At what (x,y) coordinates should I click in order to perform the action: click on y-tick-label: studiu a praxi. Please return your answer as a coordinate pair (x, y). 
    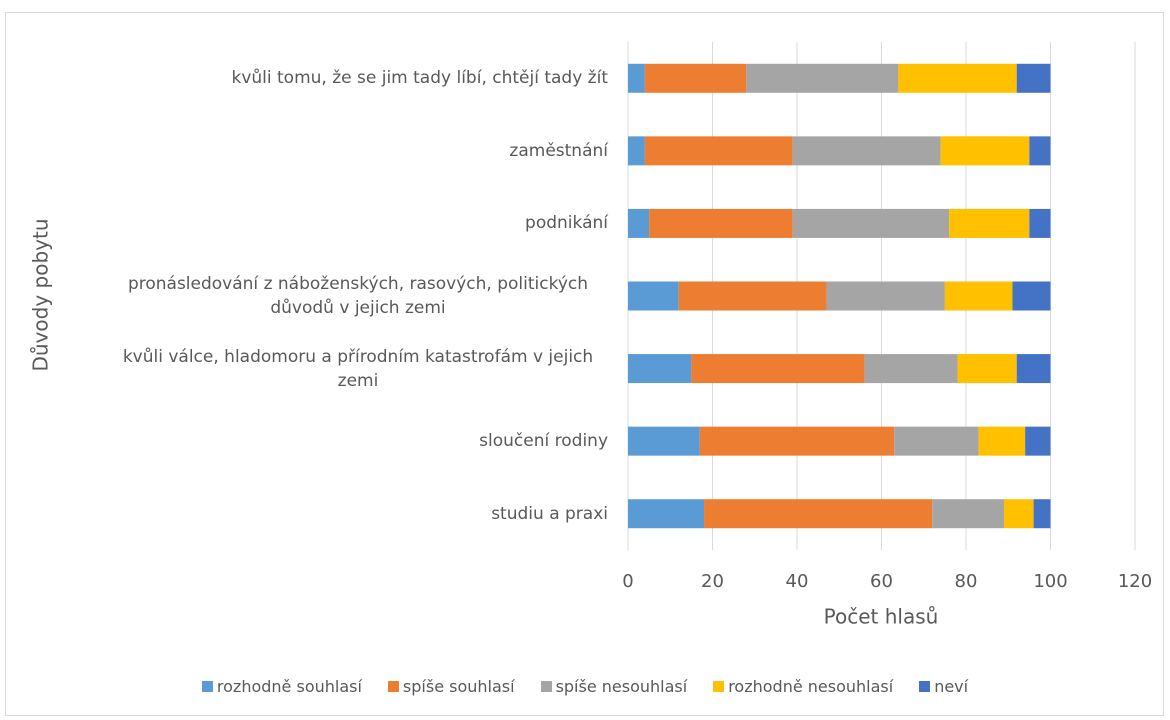
    Looking at the image, I should click on (348, 514).